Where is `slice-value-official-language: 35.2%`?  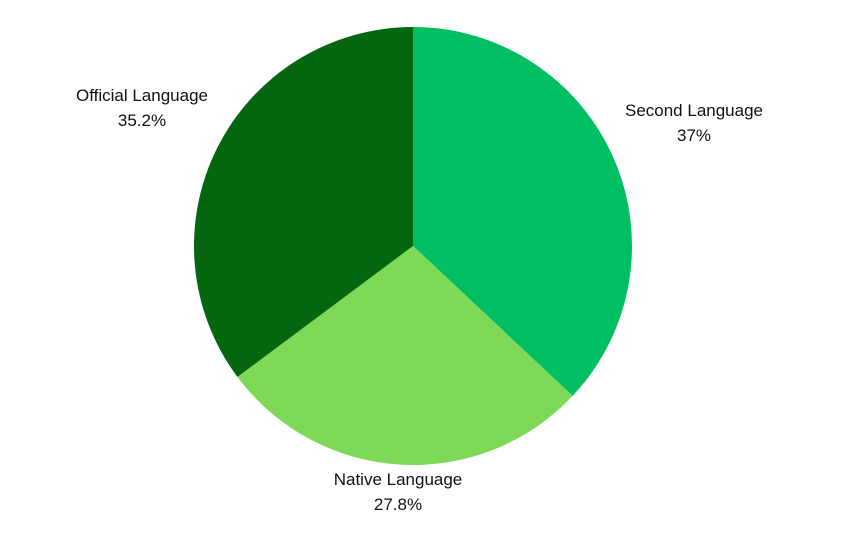 slice-value-official-language: 35.2% is located at coordinates (142, 120).